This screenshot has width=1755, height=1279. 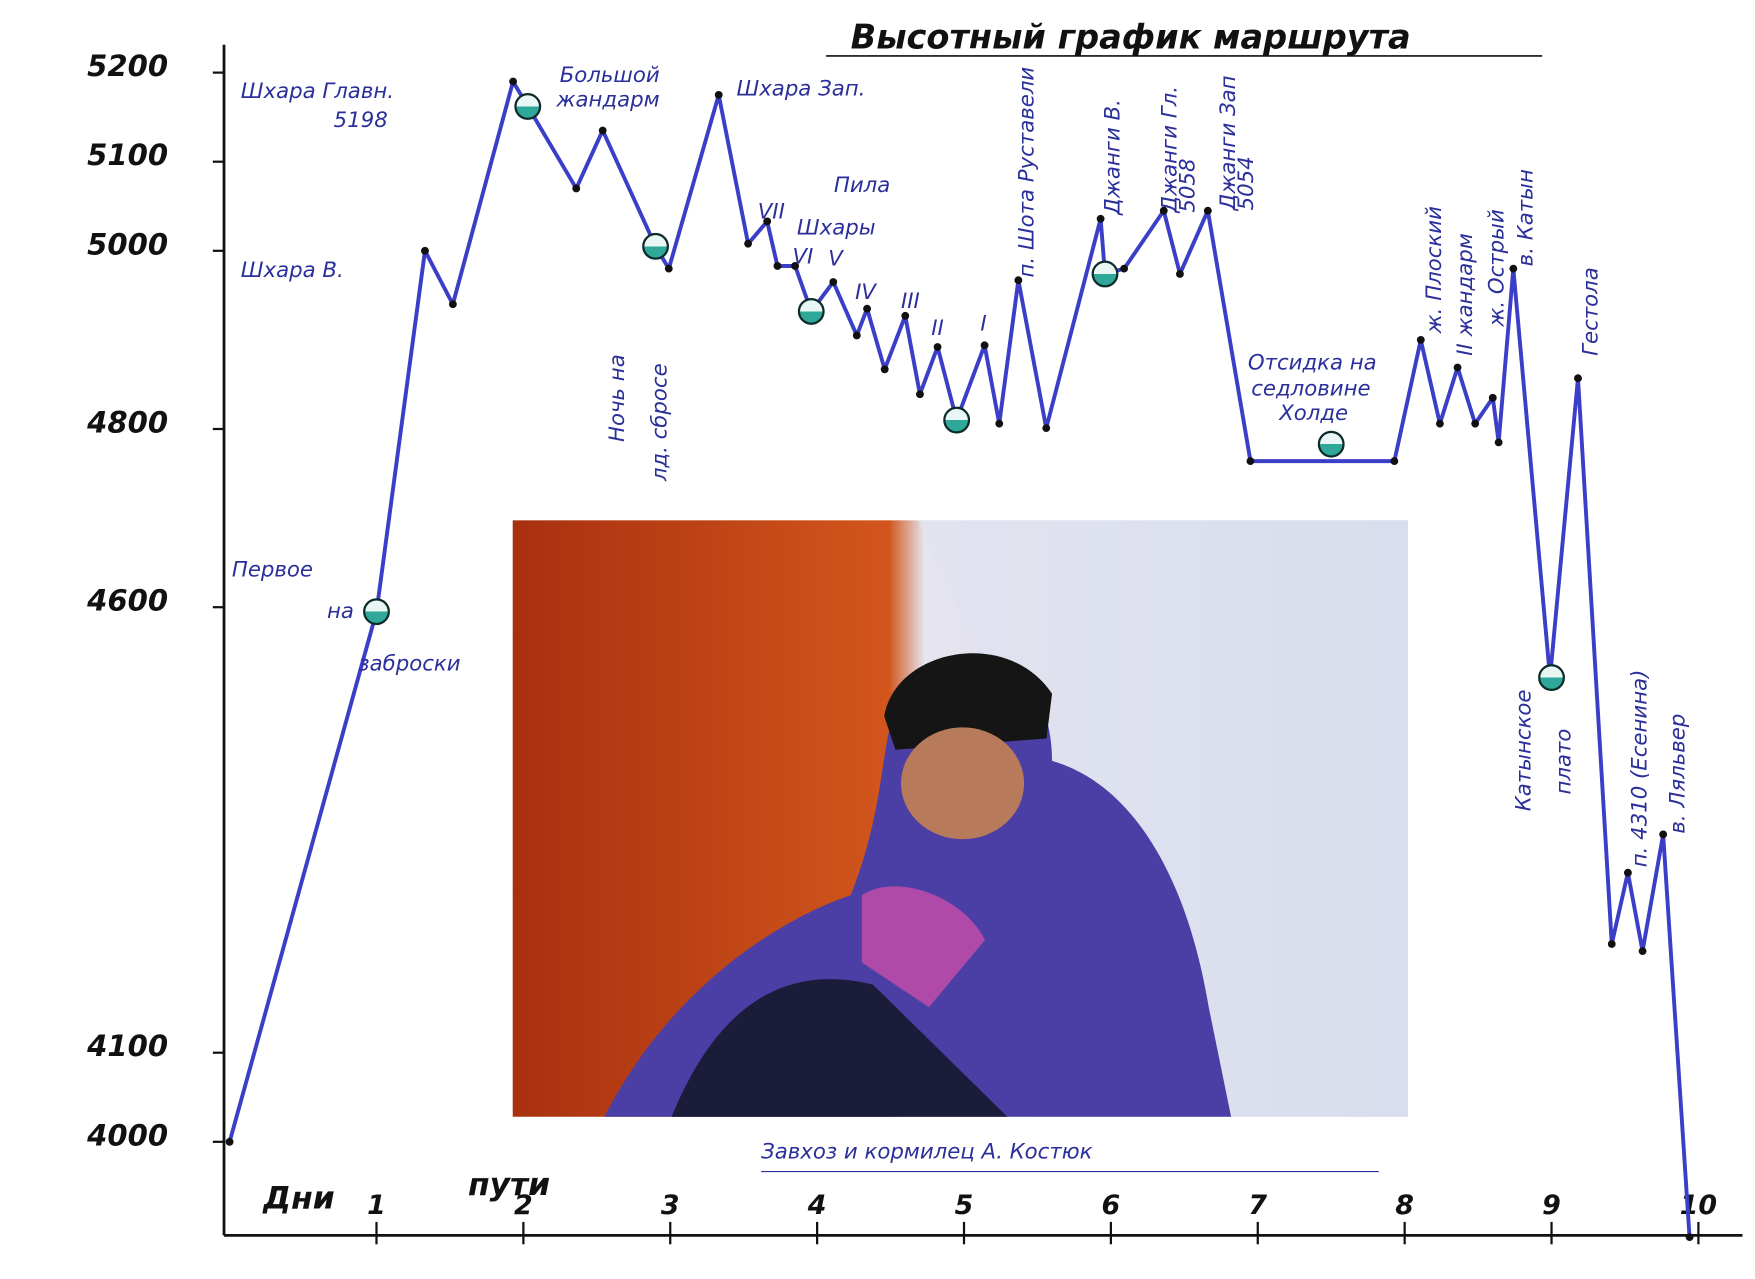 What do you see at coordinates (817, 1205) in the screenshot?
I see `x-tick-label: 4` at bounding box center [817, 1205].